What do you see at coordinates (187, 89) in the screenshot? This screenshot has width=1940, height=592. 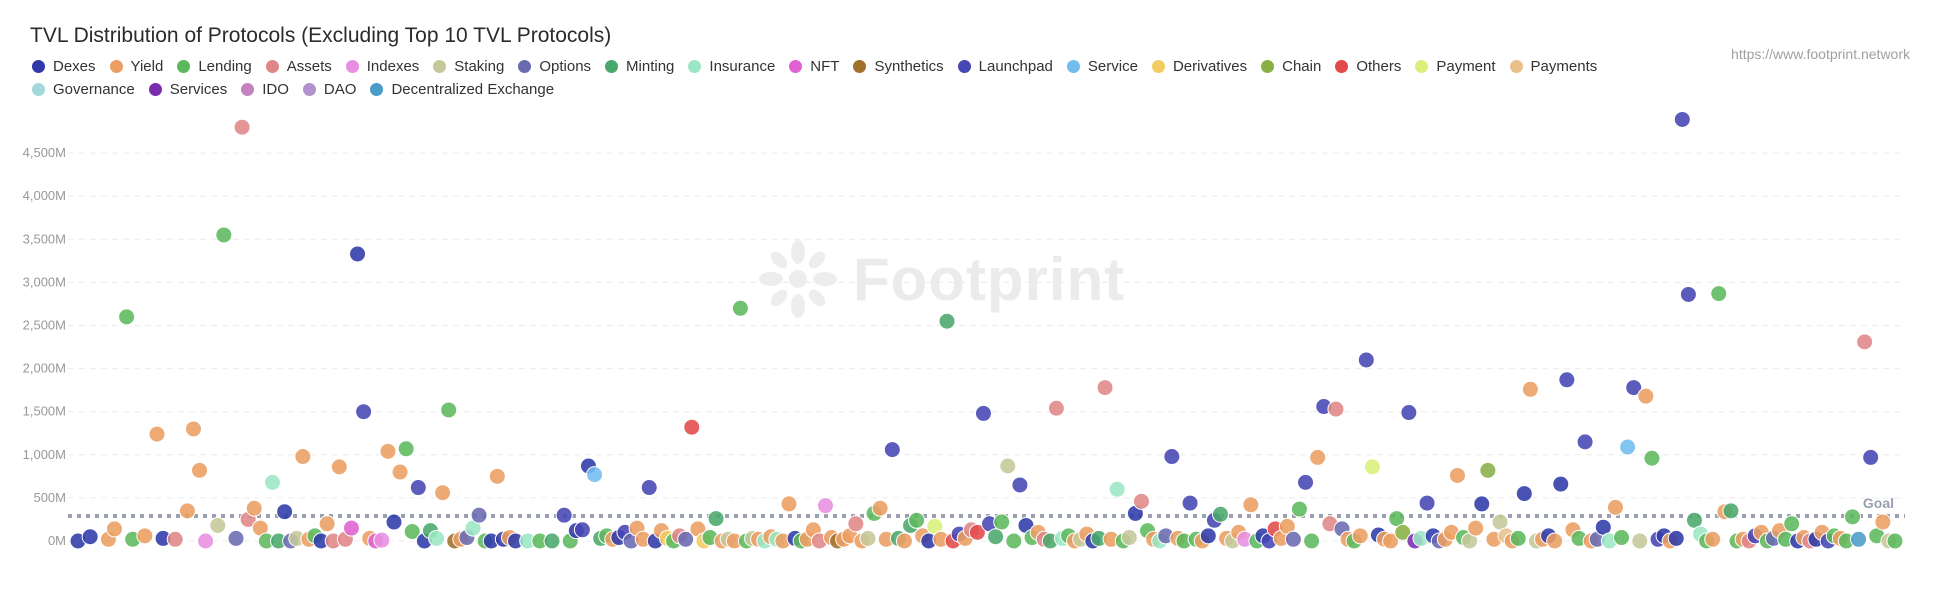 I see `legend-item-services: Services` at bounding box center [187, 89].